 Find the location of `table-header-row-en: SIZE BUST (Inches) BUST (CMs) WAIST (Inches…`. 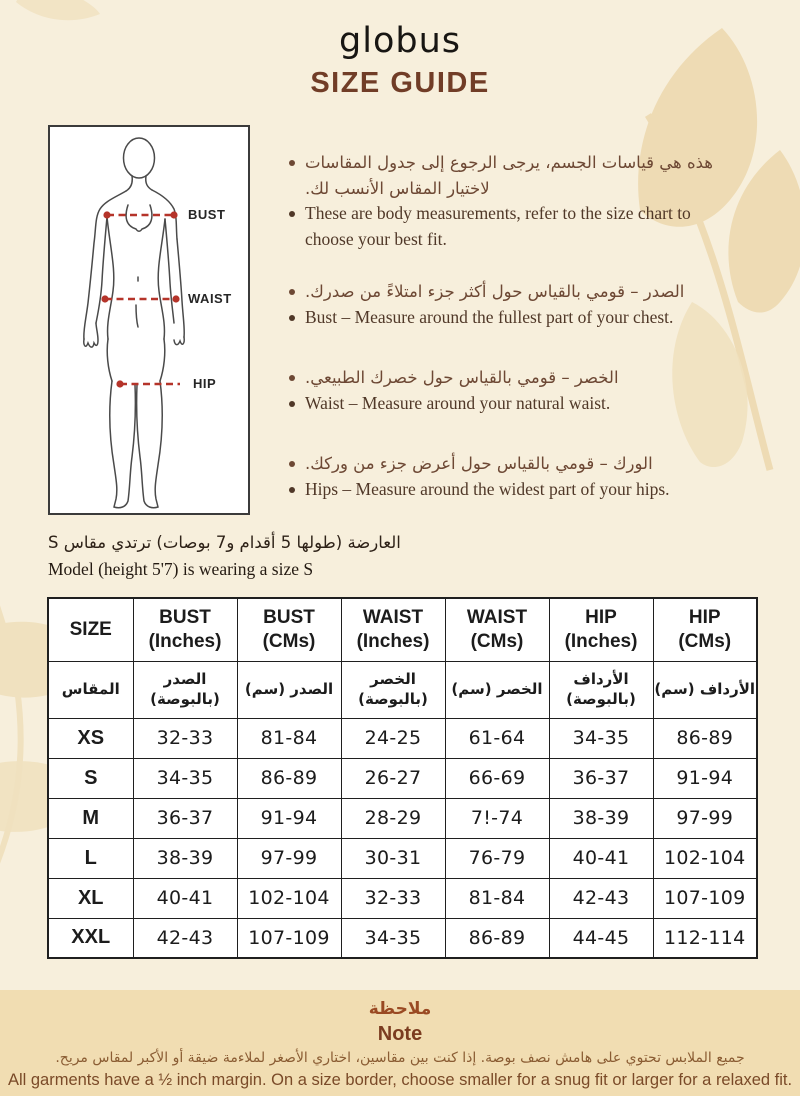

table-header-row-en: SIZE BUST (Inches) BUST (CMs) WAIST (Inches… is located at coordinates (402, 629).